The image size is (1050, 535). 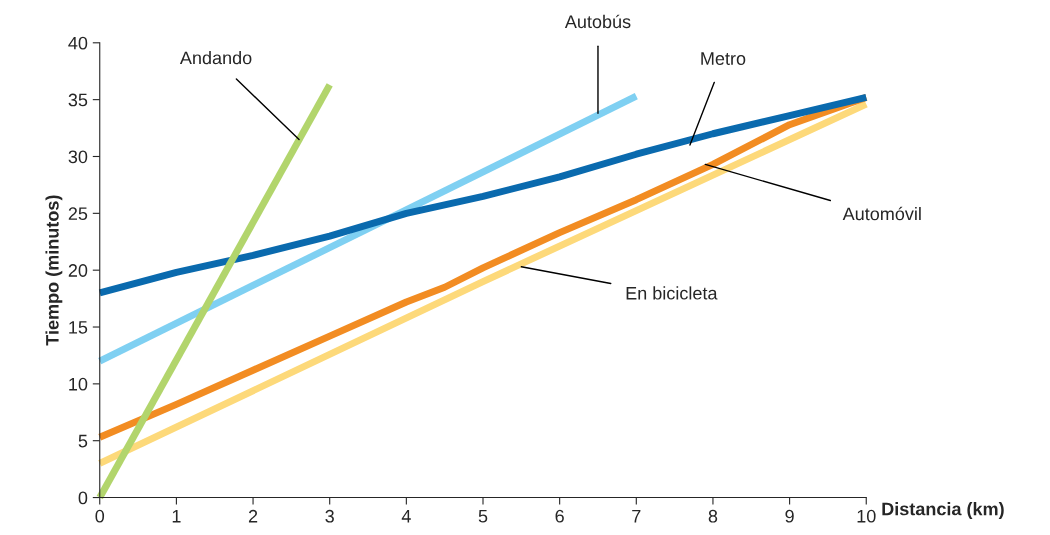 What do you see at coordinates (723, 58) in the screenshot?
I see `annotation: Metro` at bounding box center [723, 58].